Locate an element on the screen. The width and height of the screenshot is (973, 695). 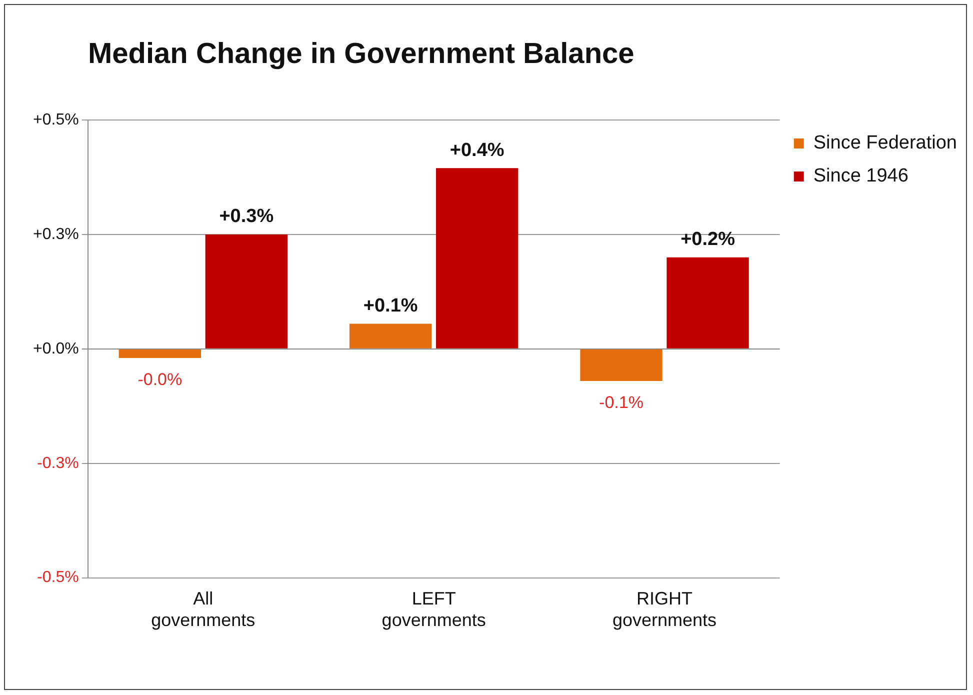
legend-label: Since Federation is located at coordinates (885, 143).